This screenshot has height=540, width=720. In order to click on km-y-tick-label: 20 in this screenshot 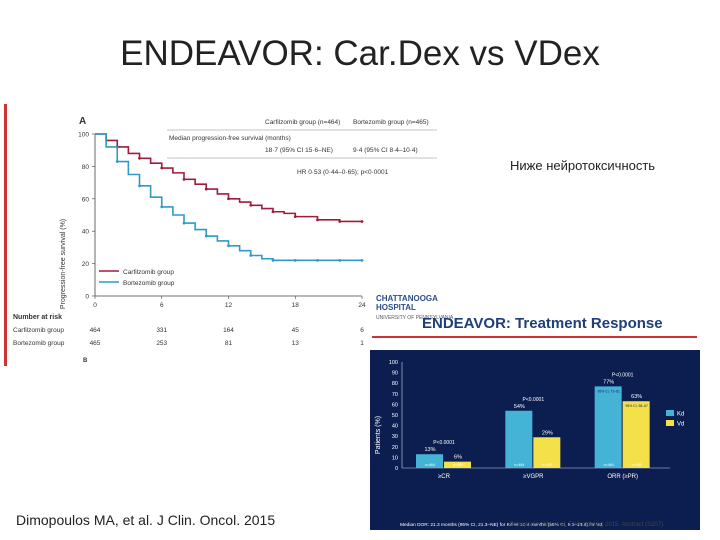, I will do `click(86, 264)`.